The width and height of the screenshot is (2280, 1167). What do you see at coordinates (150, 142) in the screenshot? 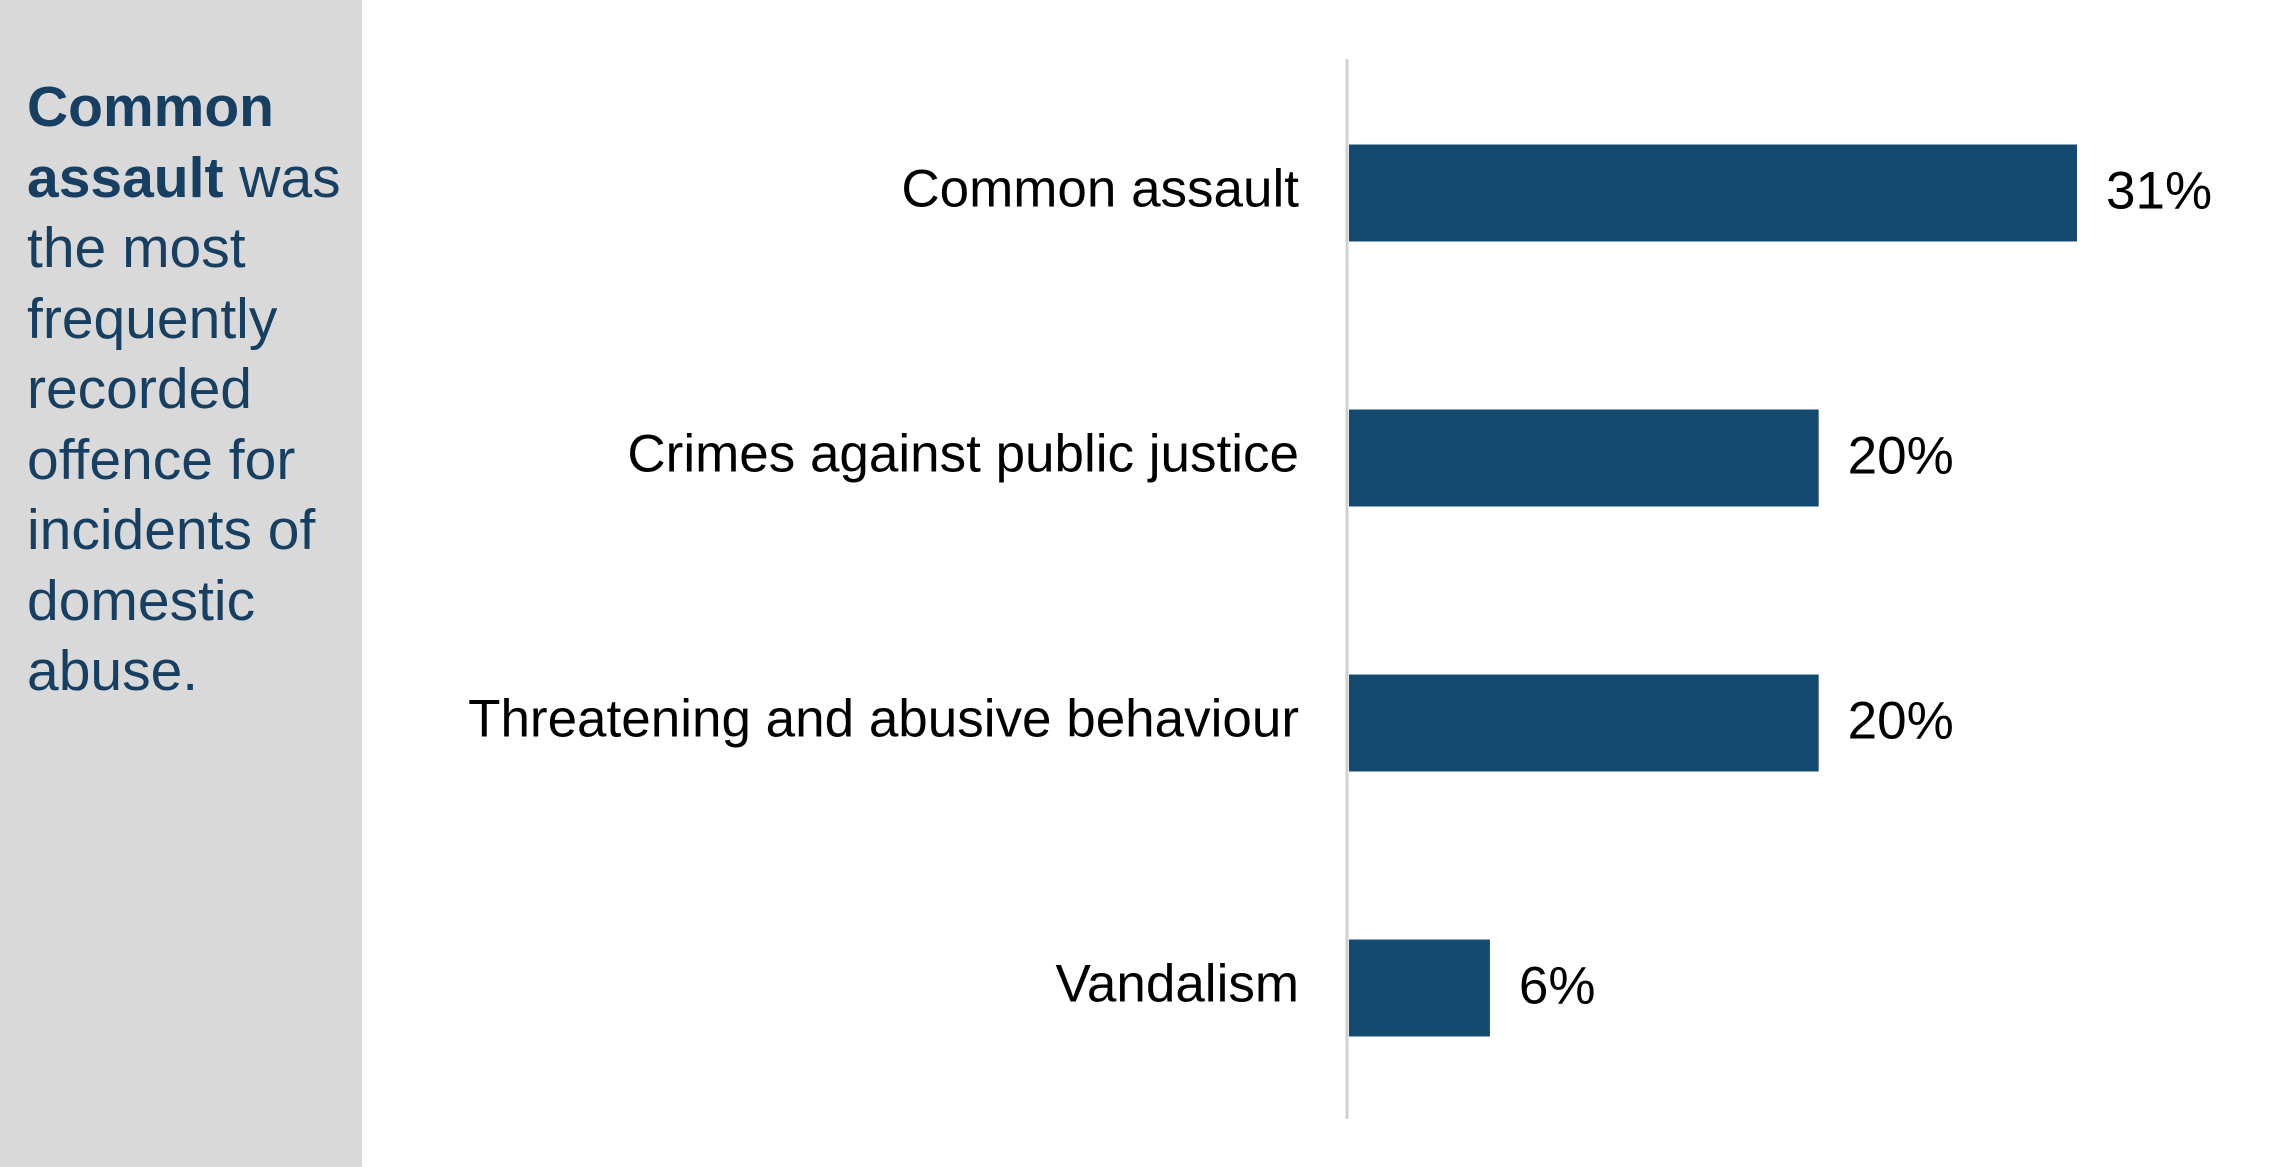
I see `panel-highlight: Common assault` at bounding box center [150, 142].